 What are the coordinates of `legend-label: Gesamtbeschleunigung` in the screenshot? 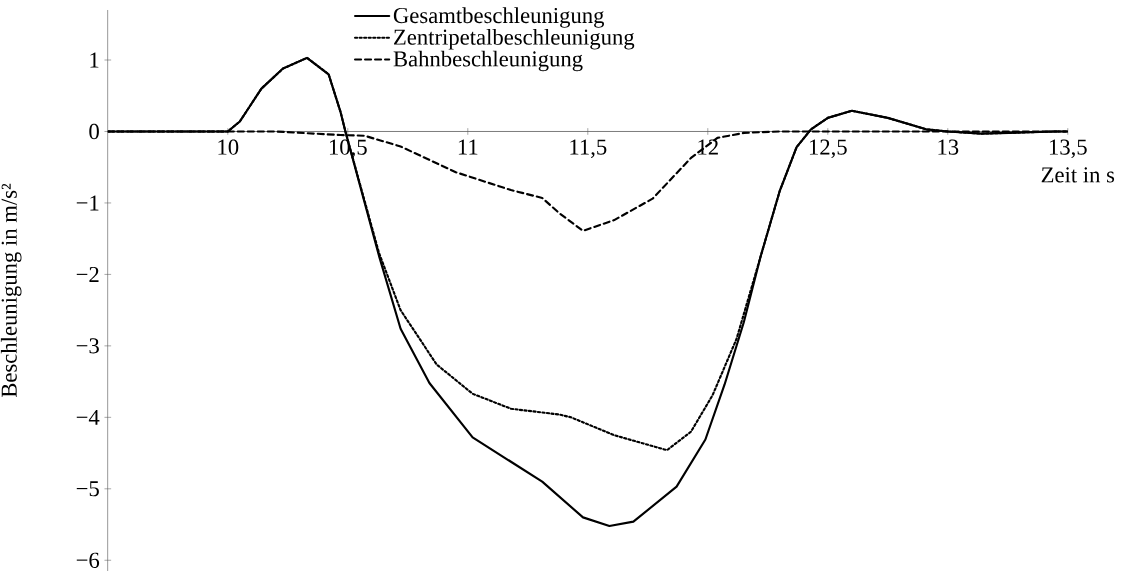 It's located at (499, 17).